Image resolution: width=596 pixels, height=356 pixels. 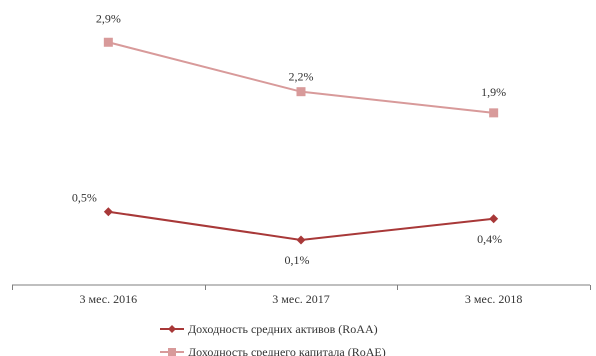 What do you see at coordinates (301, 299) in the screenshot?
I see `x-tick-label: 3 мес. 2017` at bounding box center [301, 299].